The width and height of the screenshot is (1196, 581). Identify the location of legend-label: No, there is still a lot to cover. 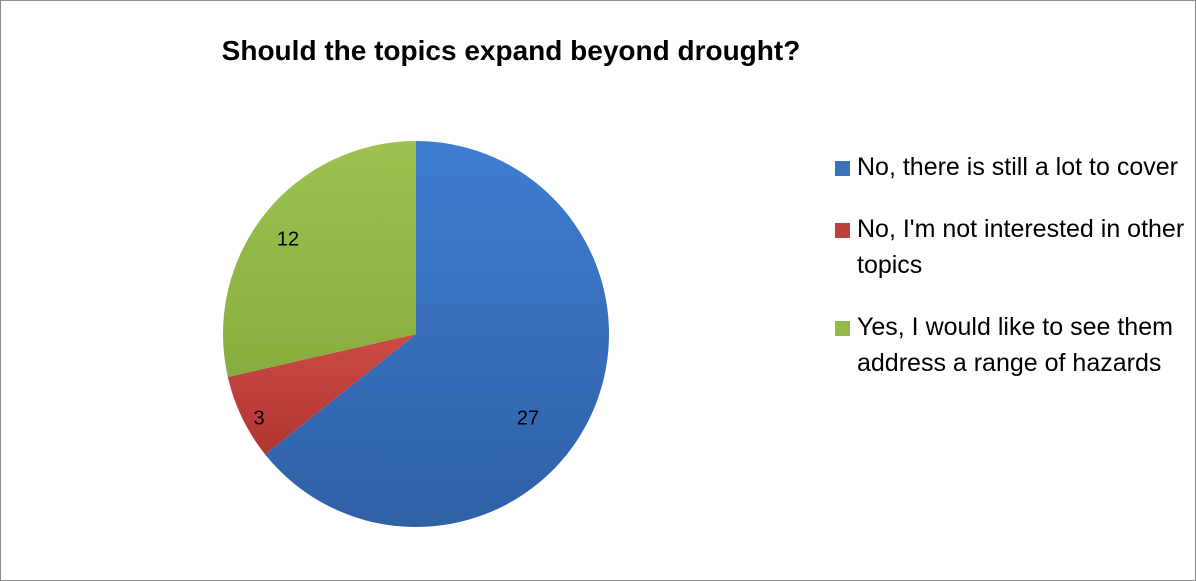
(1017, 167).